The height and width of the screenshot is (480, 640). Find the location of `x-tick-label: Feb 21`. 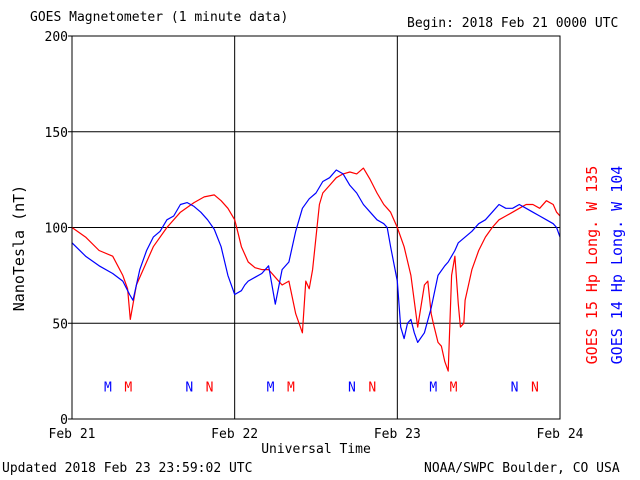

x-tick-label: Feb 21 is located at coordinates (72, 434).